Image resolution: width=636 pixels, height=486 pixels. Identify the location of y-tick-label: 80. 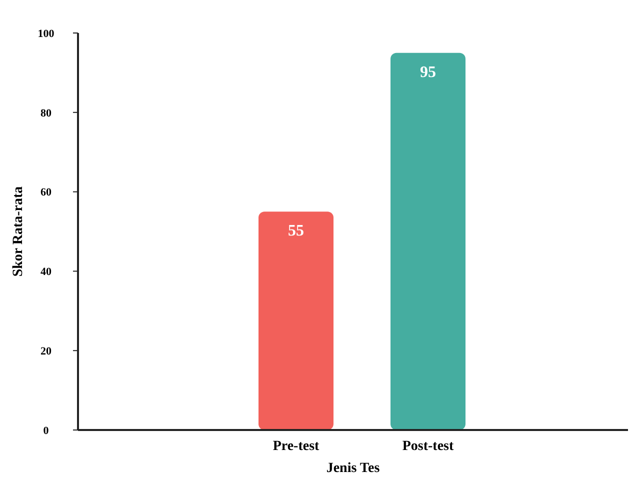
(46, 113).